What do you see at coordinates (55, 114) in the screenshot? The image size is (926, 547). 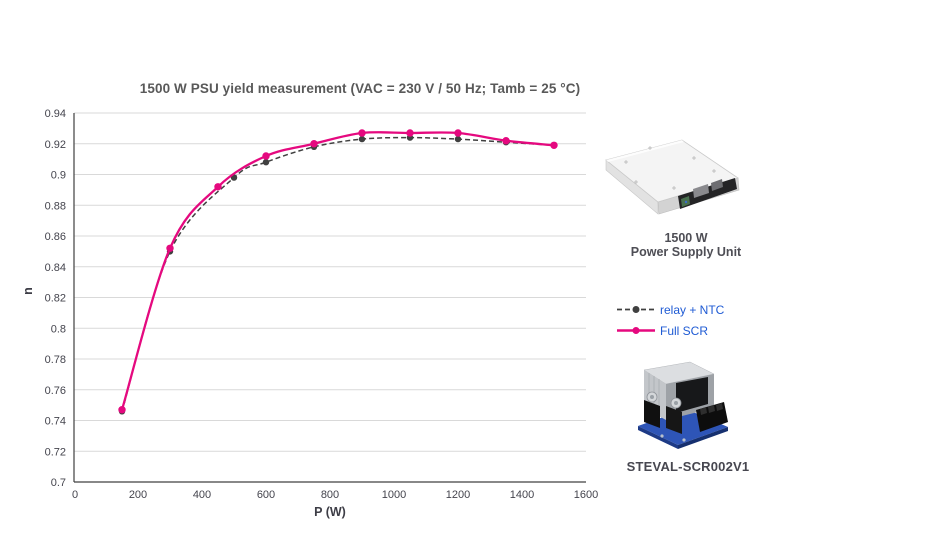 I see `svg-text: 0.94` at bounding box center [55, 114].